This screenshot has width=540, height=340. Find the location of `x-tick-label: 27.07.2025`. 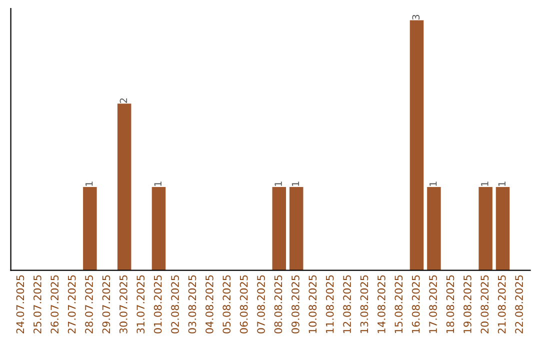

x-tick-label: 27.07.2025 is located at coordinates (72, 304).